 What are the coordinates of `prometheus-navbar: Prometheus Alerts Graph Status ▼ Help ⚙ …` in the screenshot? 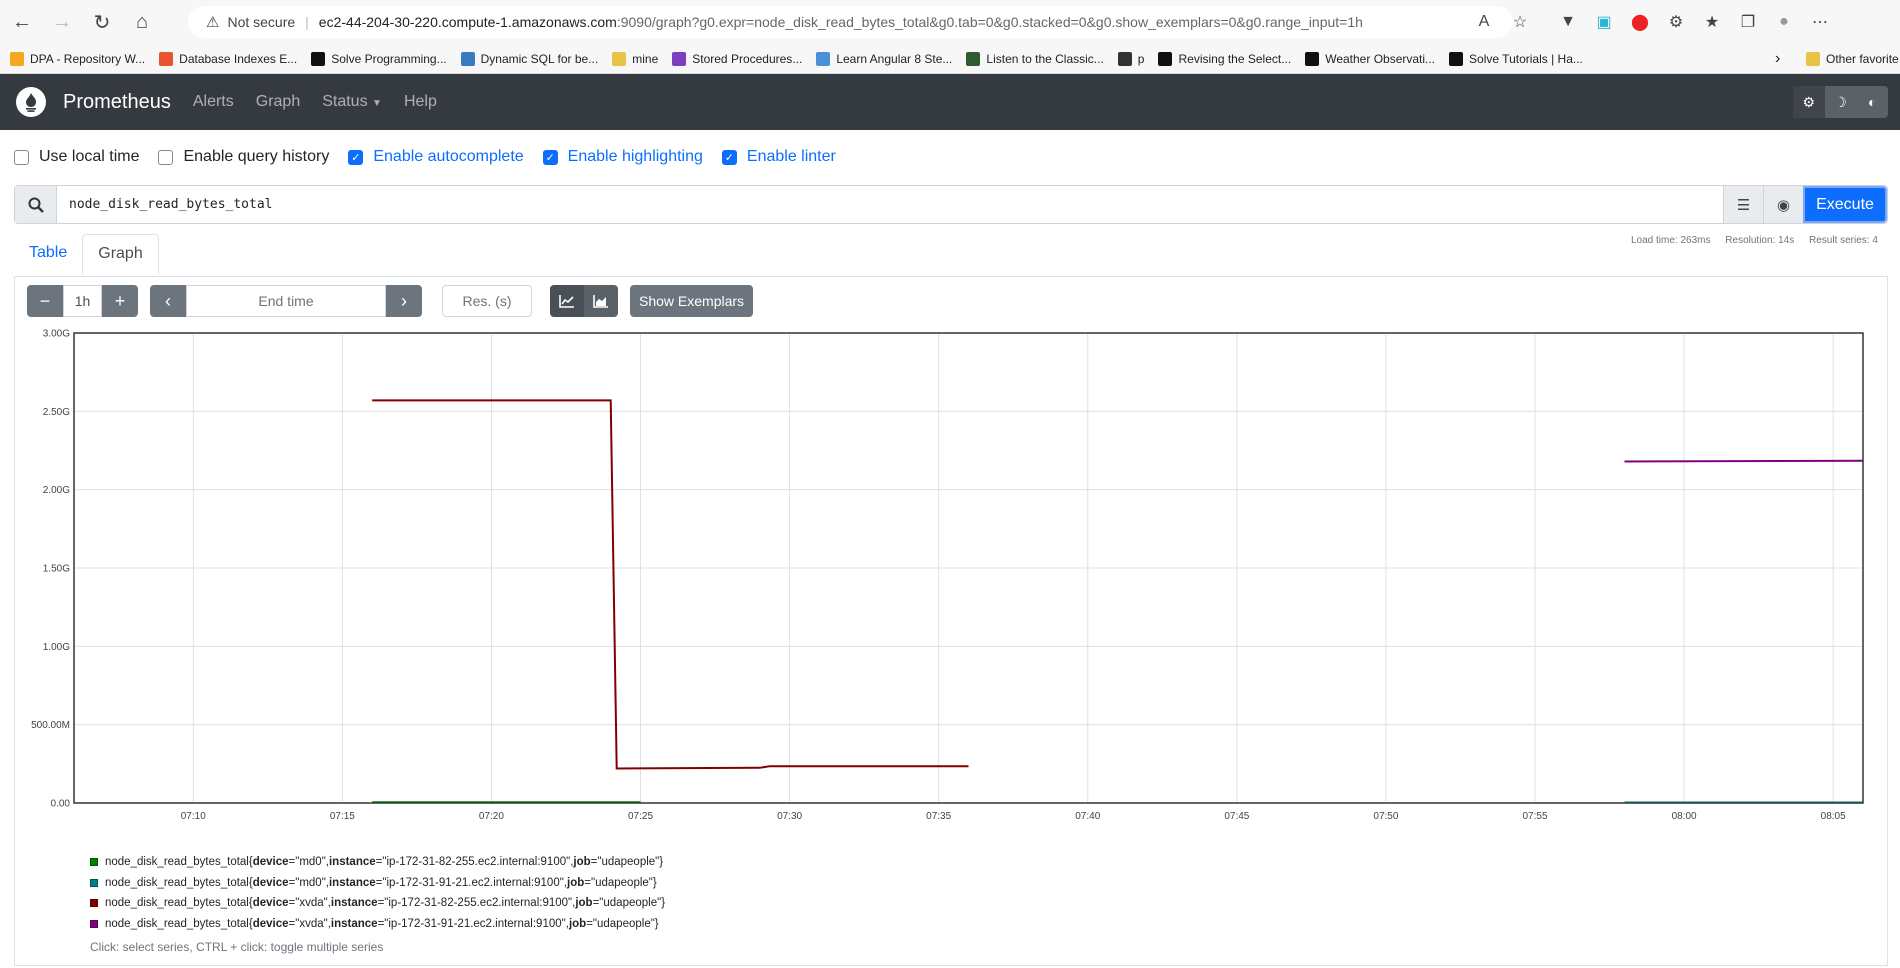 It's located at (950, 102).